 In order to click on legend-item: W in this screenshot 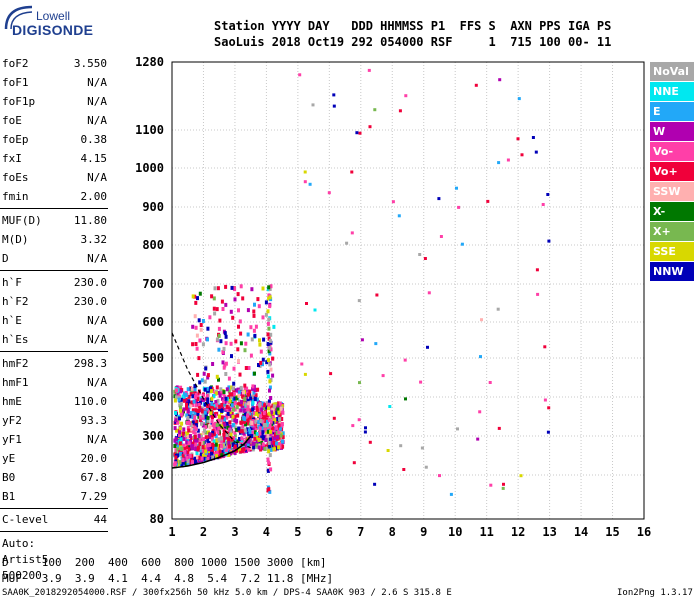, I will do `click(672, 131)`.